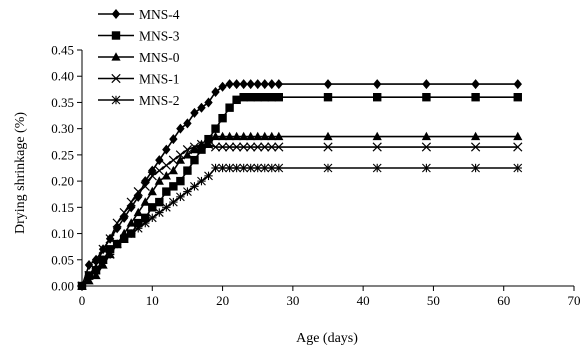  Describe the element at coordinates (62, 207) in the screenshot. I see `y-tick-label: 0.15` at that location.